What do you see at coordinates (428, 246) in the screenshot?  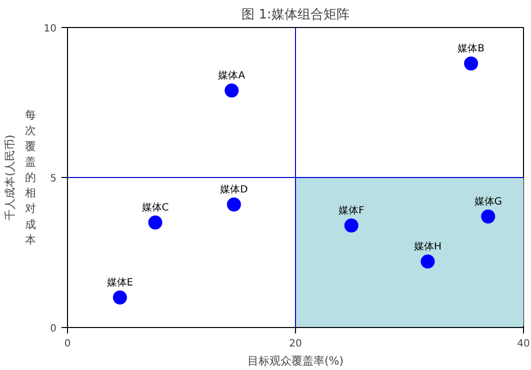 I see `annotation: 媒体H` at bounding box center [428, 246].